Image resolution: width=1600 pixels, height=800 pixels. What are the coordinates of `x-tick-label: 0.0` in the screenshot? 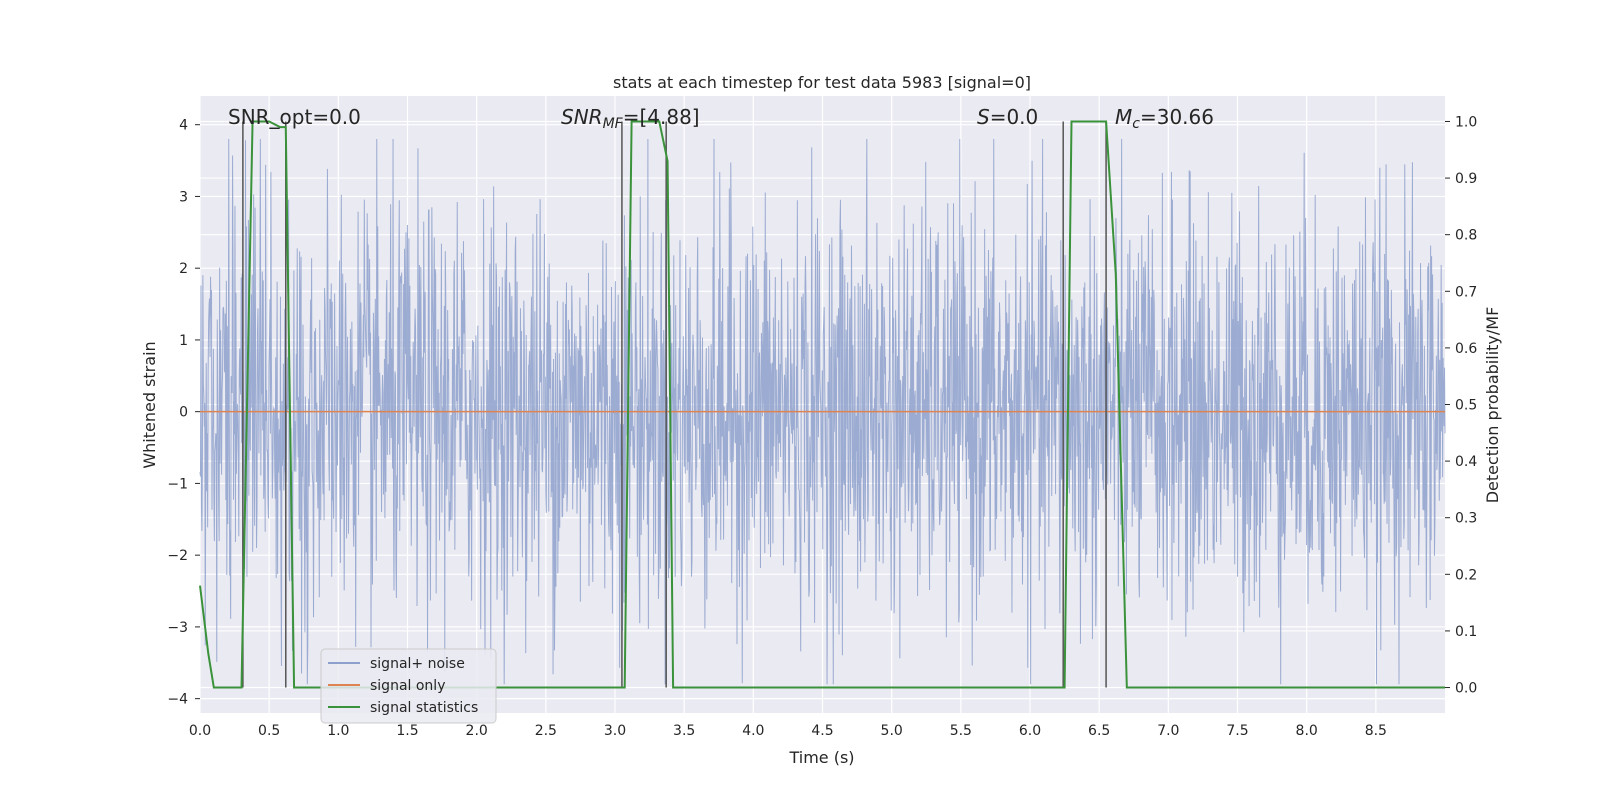 It's located at (200, 731).